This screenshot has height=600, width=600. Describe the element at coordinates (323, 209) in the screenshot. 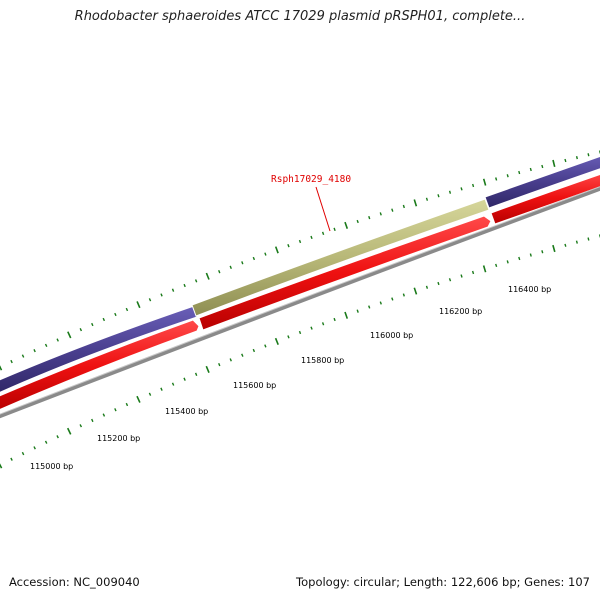

I see `red-leader-line` at that location.